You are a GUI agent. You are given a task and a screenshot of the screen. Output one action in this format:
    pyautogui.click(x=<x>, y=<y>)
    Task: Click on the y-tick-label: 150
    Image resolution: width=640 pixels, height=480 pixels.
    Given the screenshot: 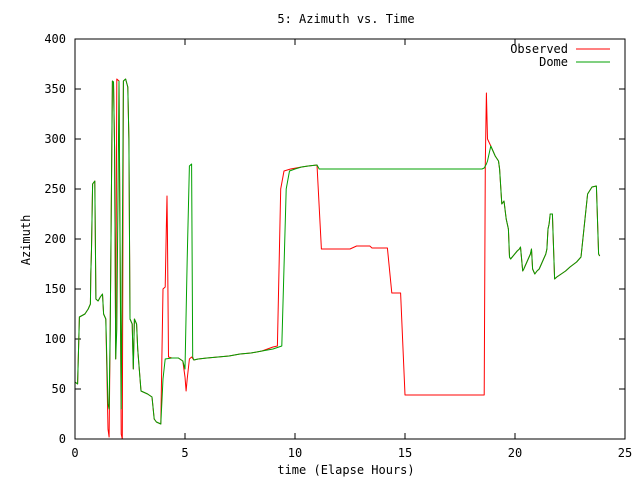 What is the action you would take?
    pyautogui.click(x=55, y=289)
    